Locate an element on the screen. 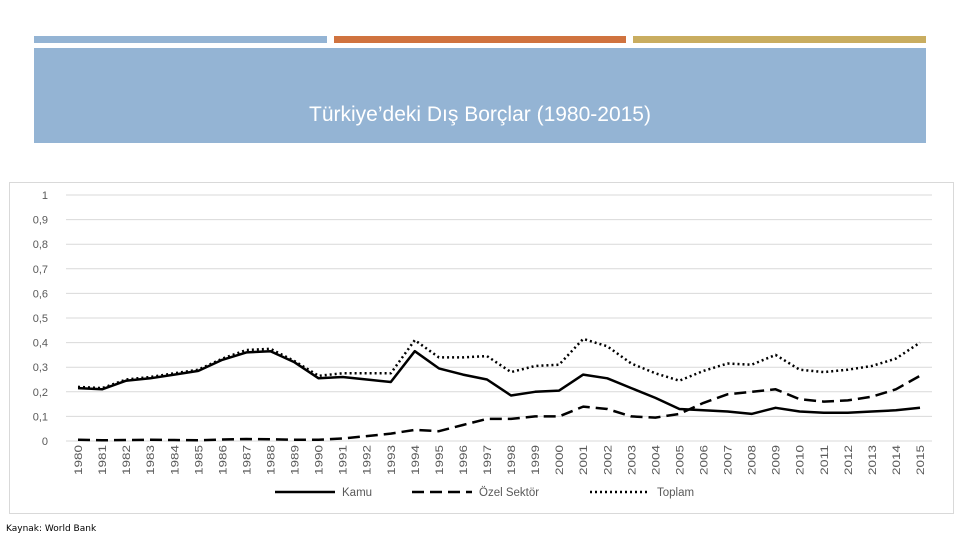  y-tick-label: 0 is located at coordinates (45, 442).